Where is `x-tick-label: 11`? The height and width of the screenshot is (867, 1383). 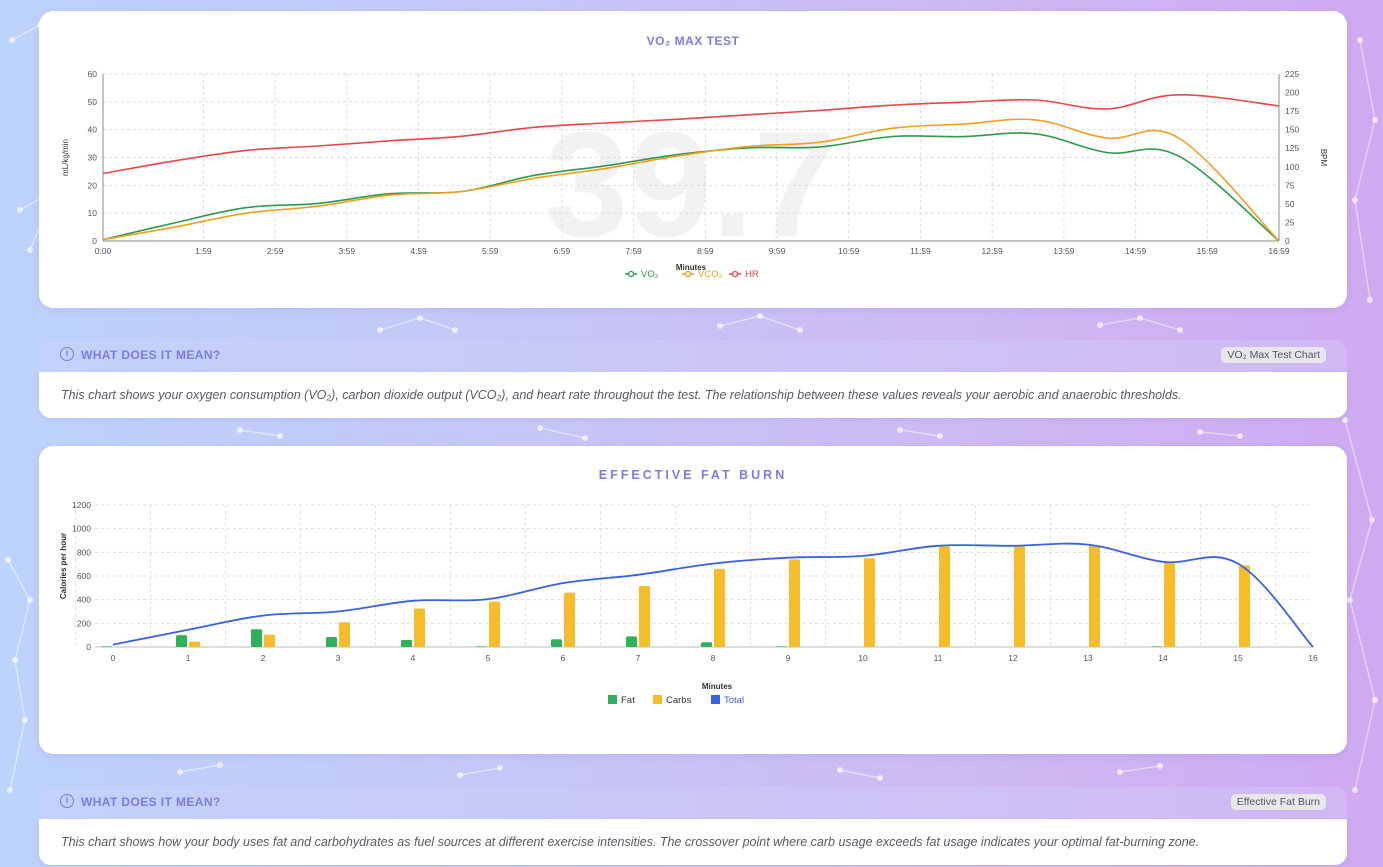 x-tick-label: 11 is located at coordinates (938, 658).